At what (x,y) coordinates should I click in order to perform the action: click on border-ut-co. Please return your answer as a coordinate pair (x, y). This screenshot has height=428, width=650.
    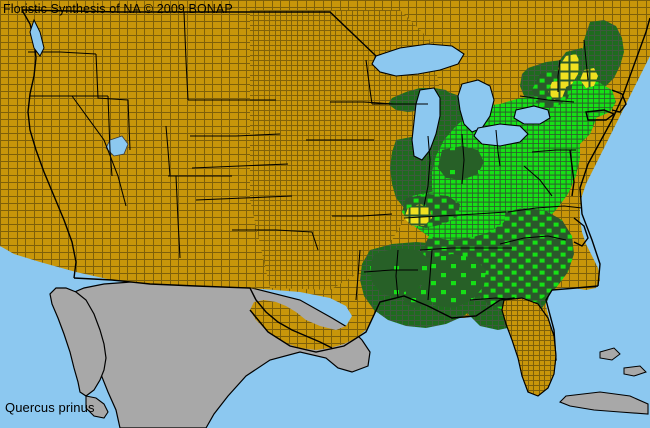
    Looking at the image, I should click on (168, 151).